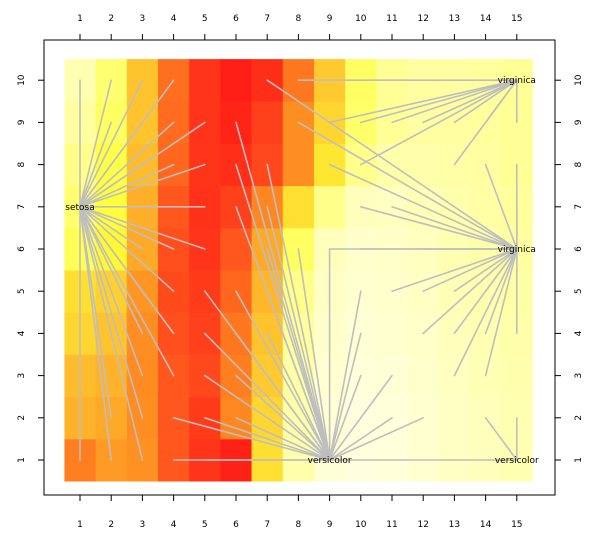 The image size is (600, 541). Describe the element at coordinates (22, 122) in the screenshot. I see `y-tick-label-left: 9` at that location.